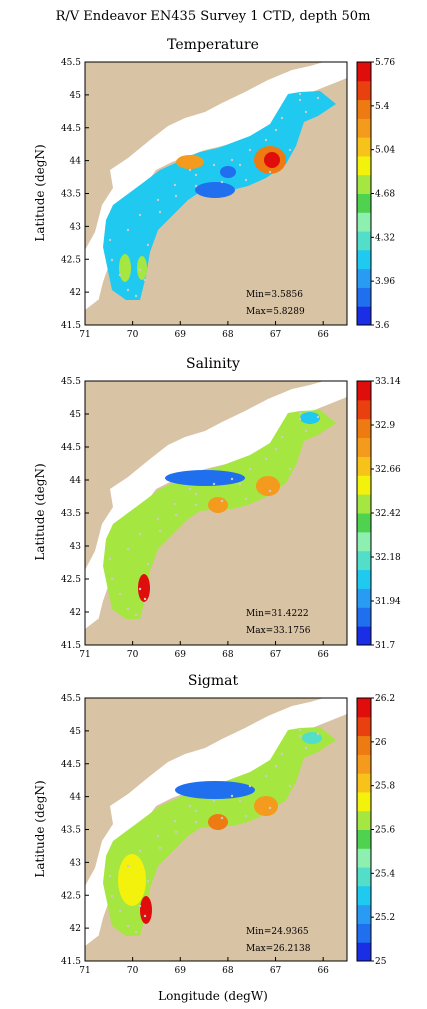 This screenshot has height=1009, width=427. What do you see at coordinates (385, 238) in the screenshot?
I see `colorbar-tick-label: 4.32` at bounding box center [385, 238].